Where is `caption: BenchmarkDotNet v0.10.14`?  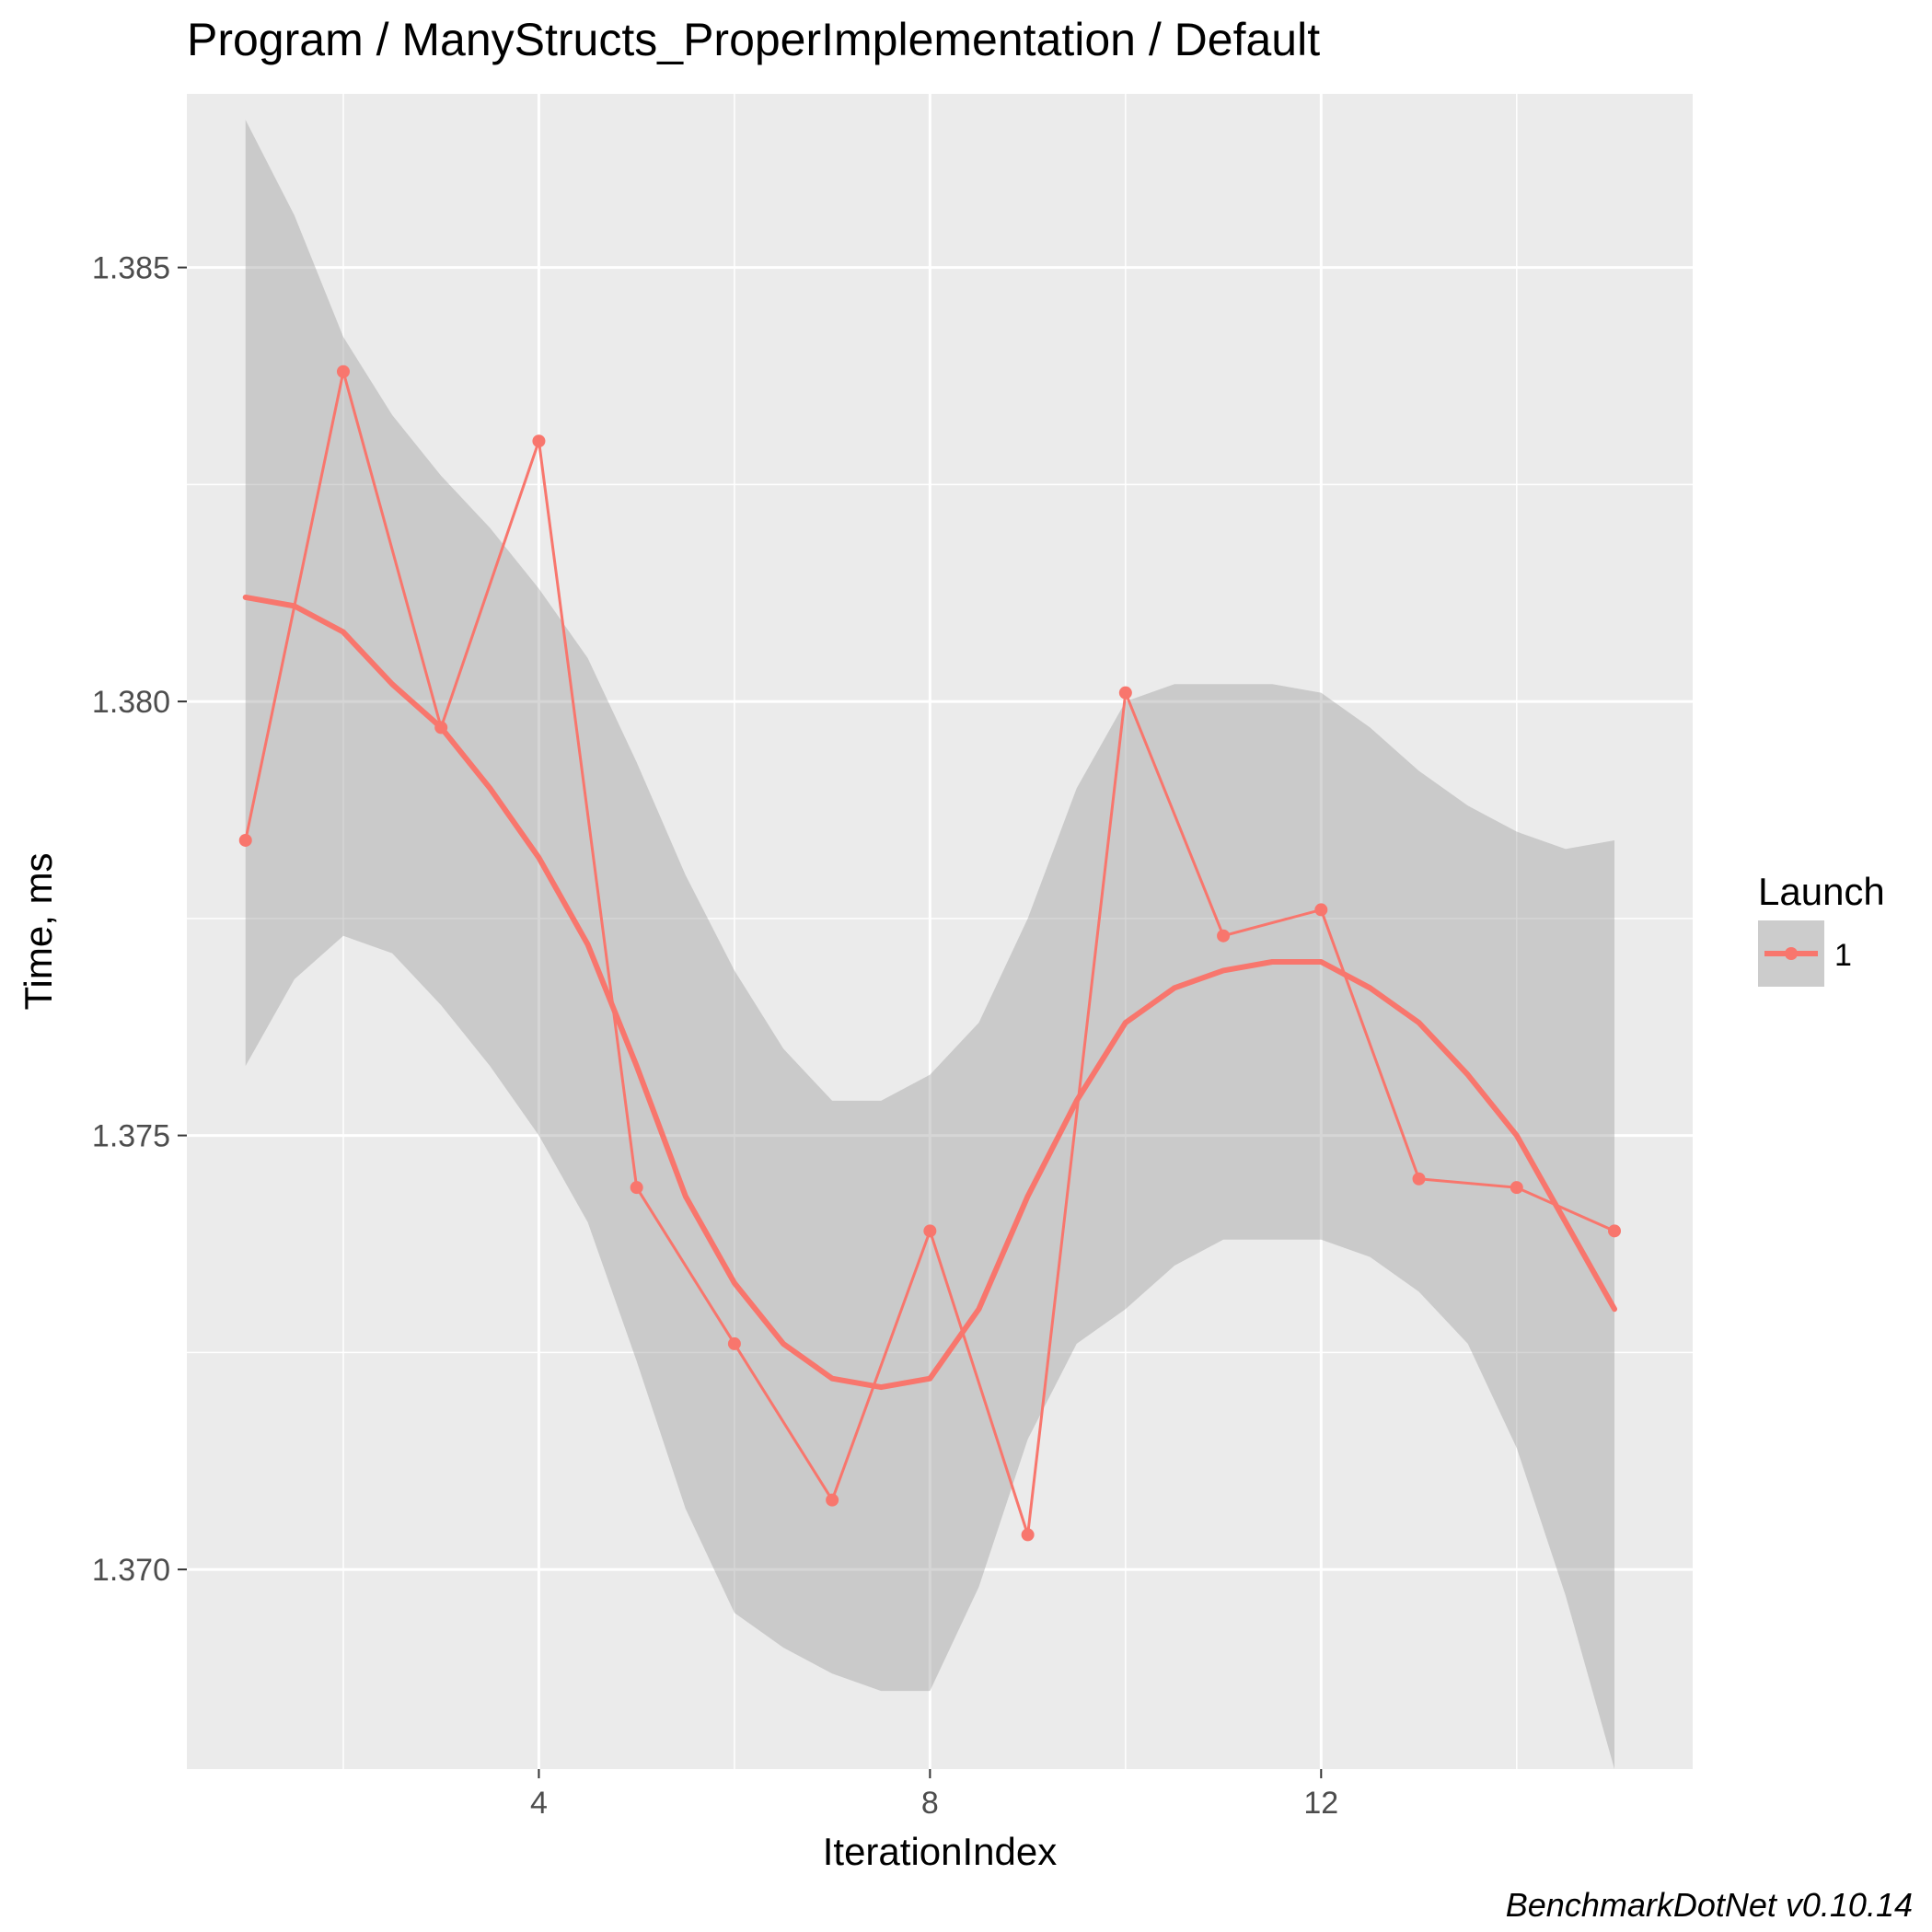 caption: BenchmarkDotNet v0.10.14 is located at coordinates (1710, 1905).